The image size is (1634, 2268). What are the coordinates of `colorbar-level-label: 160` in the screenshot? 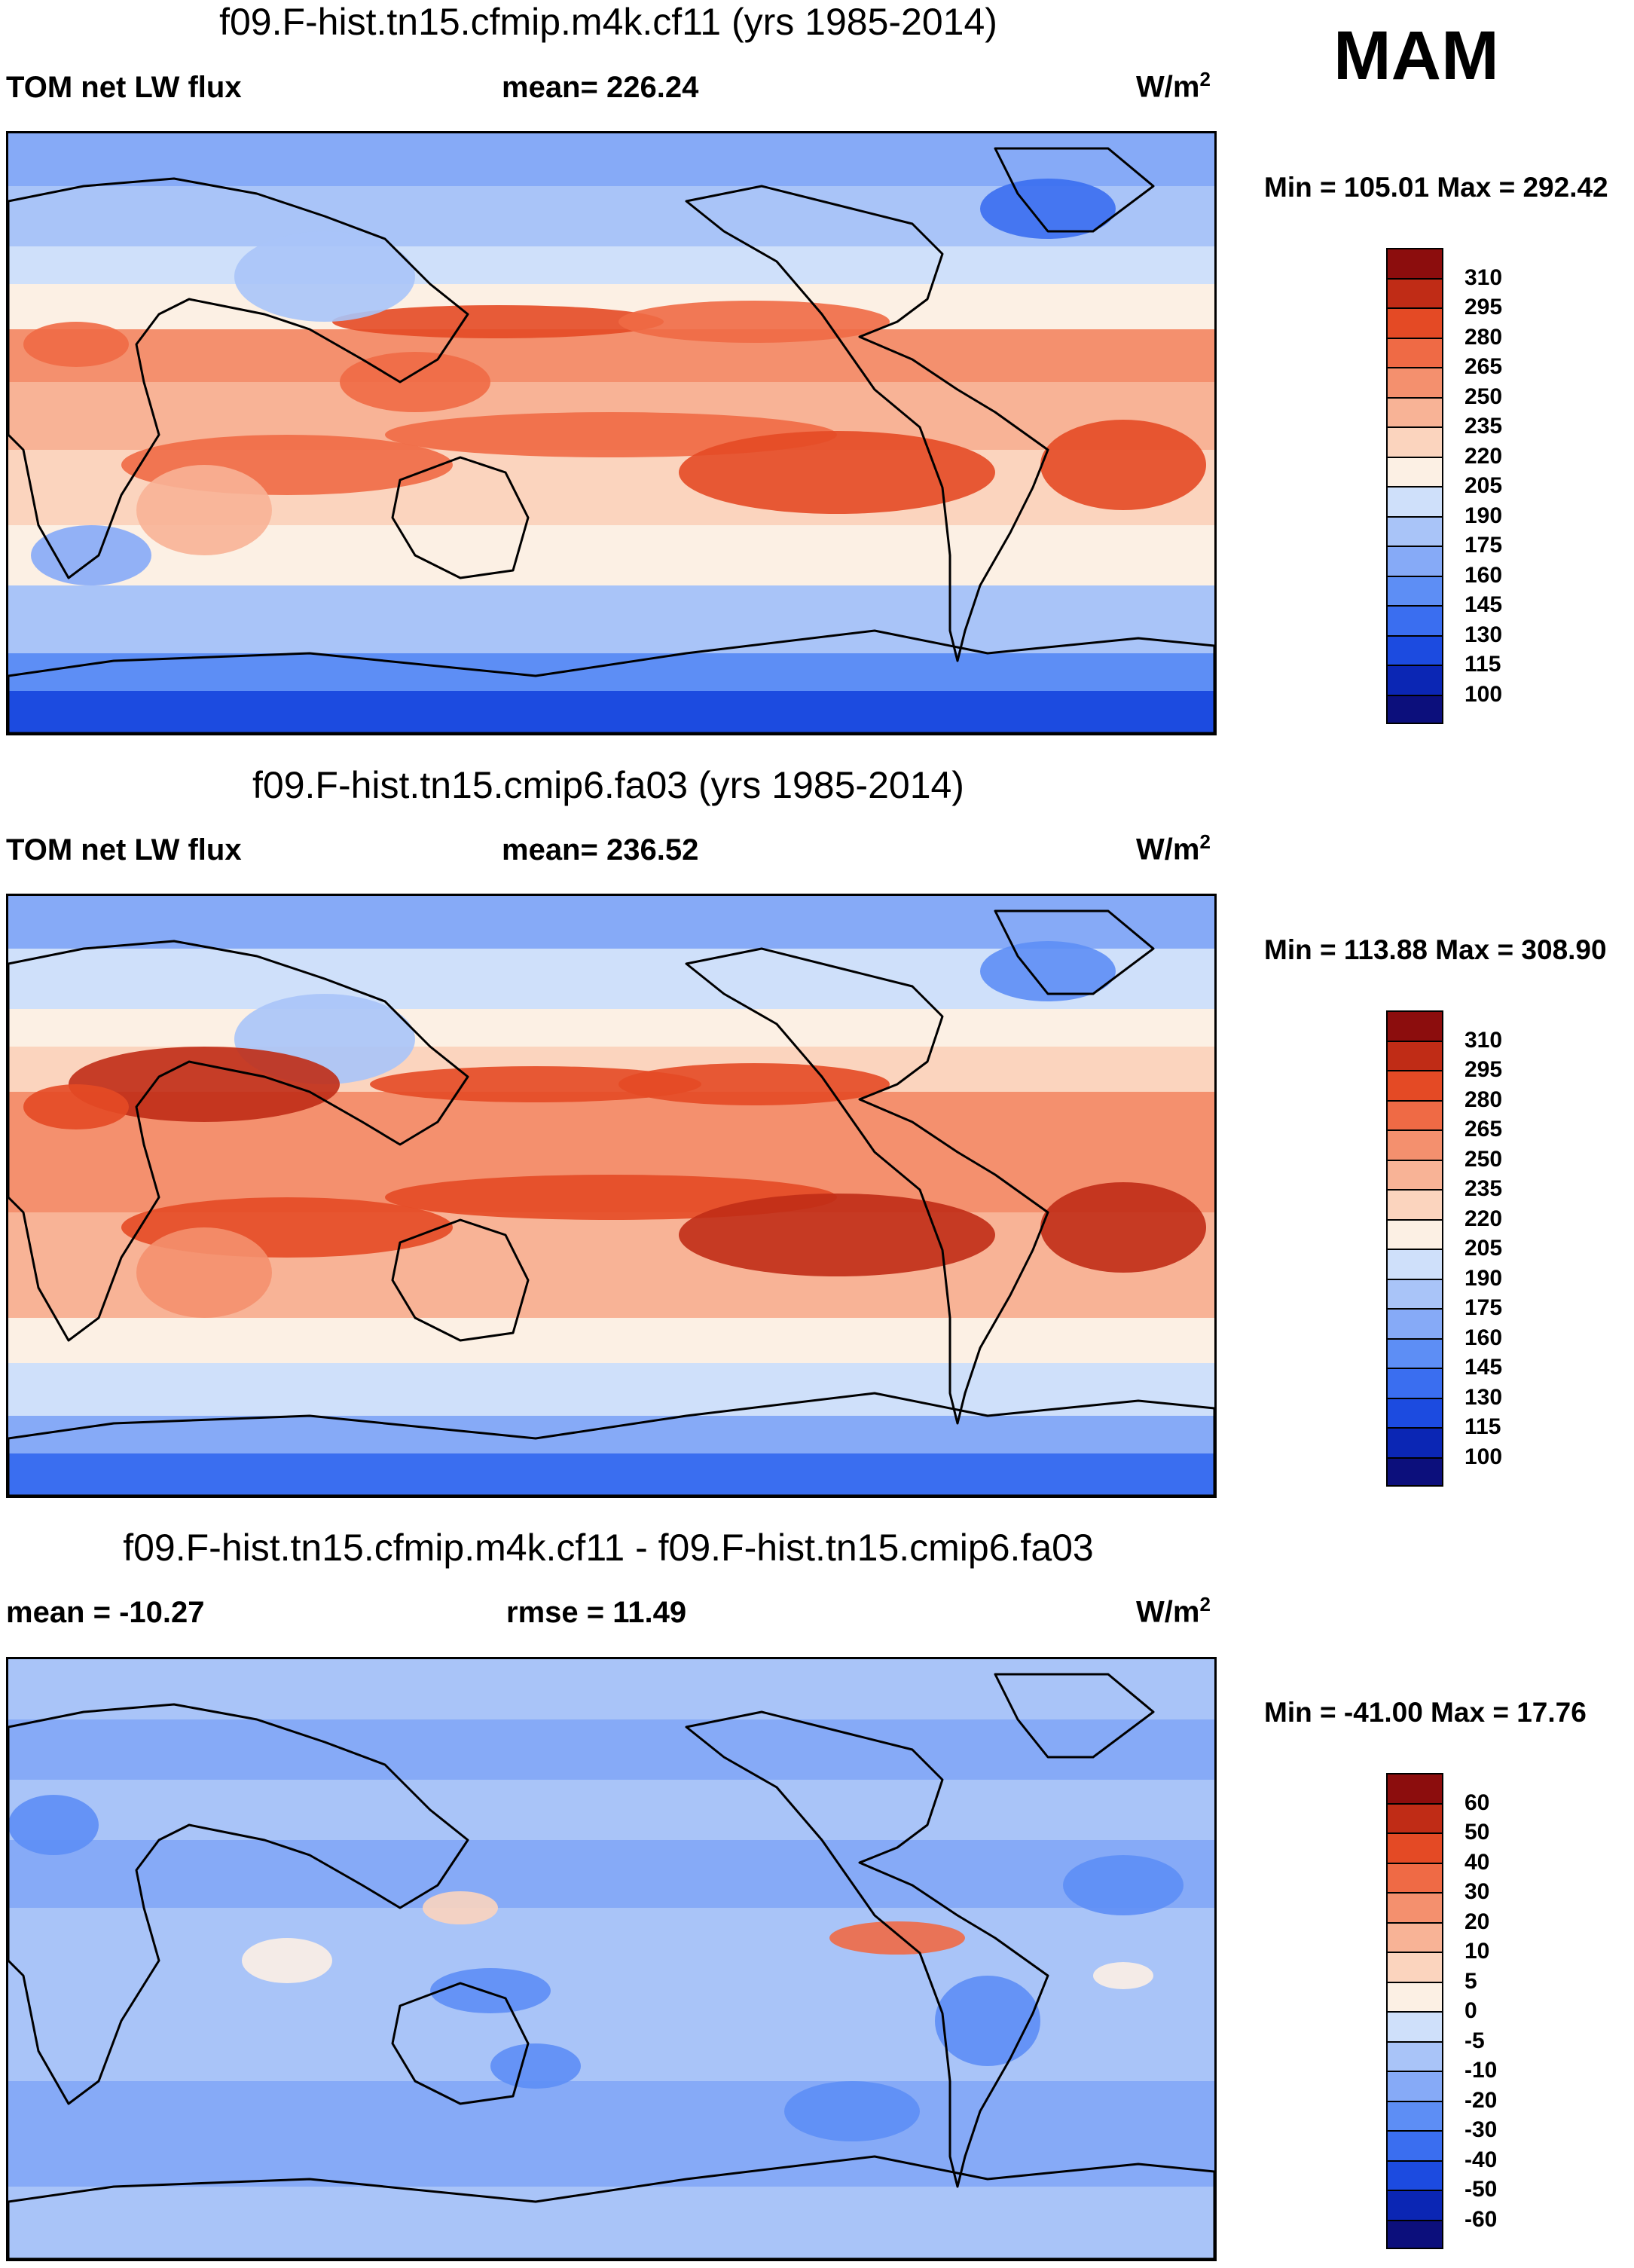 It's located at (1483, 575).